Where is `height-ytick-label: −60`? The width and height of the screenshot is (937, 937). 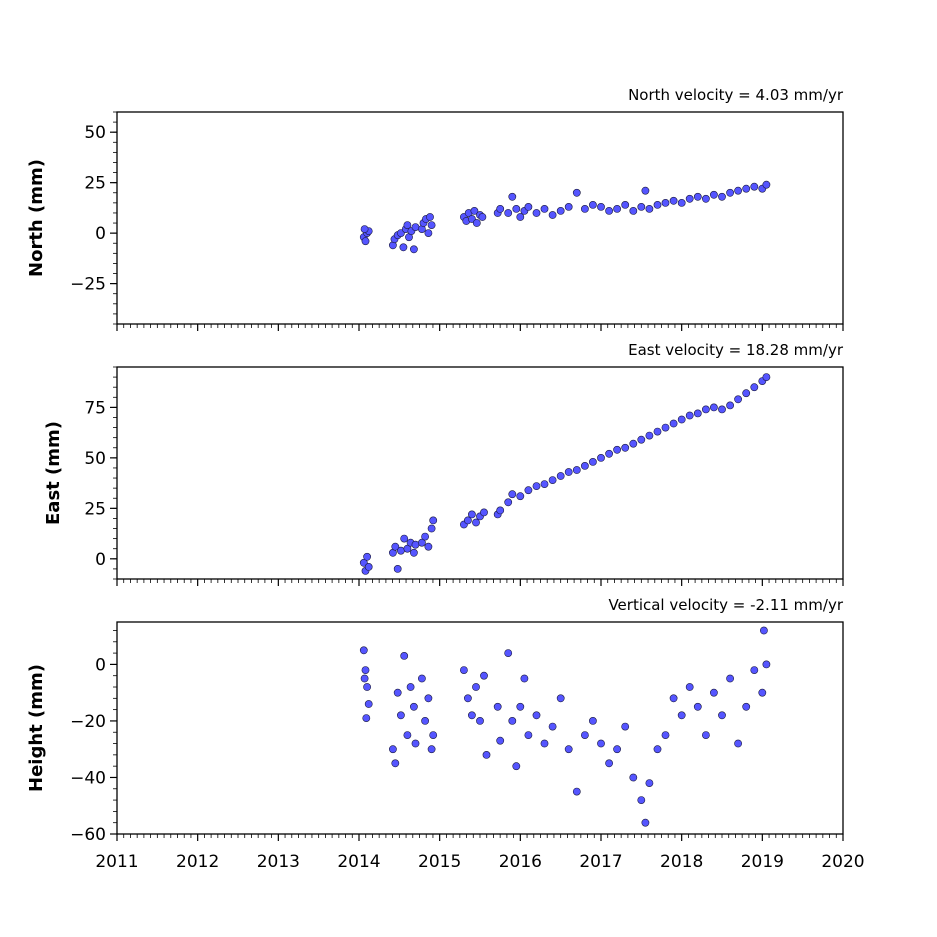 height-ytick-label: −60 is located at coordinates (88, 835).